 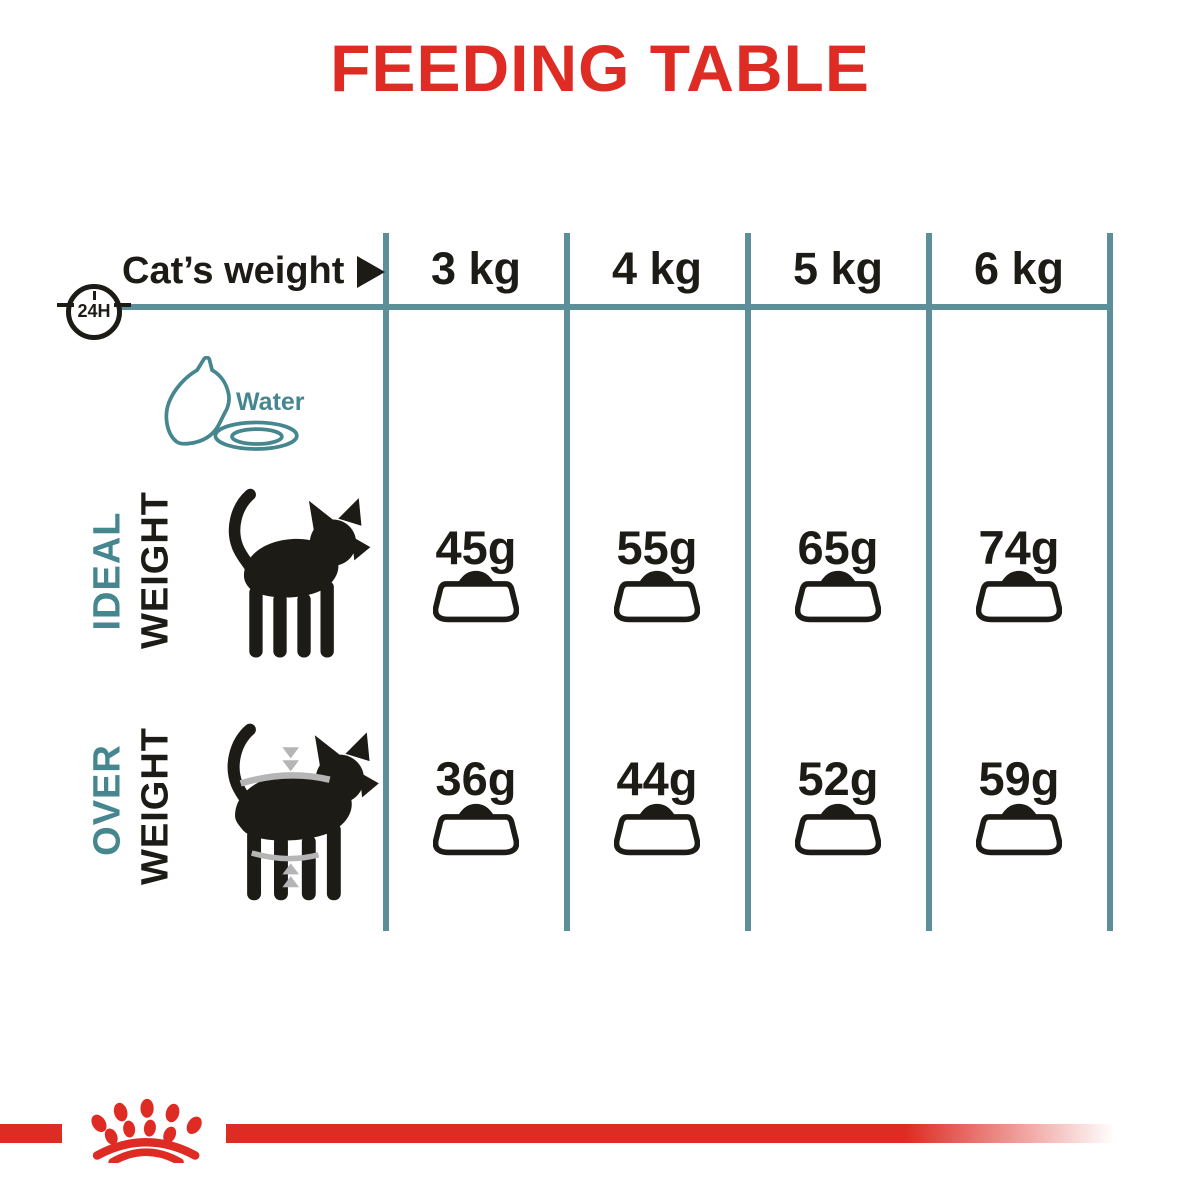 I want to click on royal-canin-crown-logo, so click(x=148, y=1130).